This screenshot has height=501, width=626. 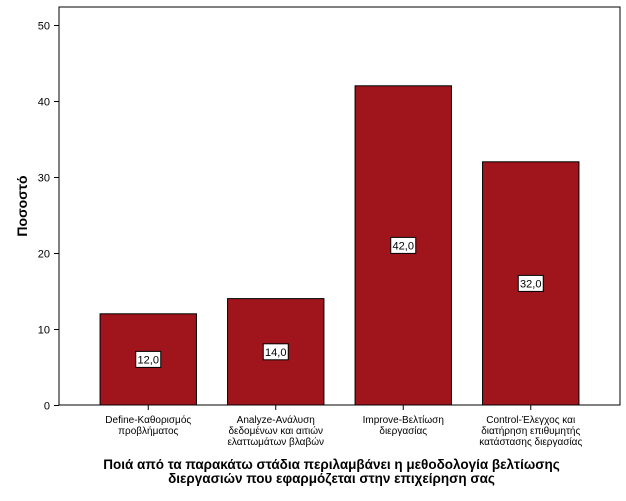 I want to click on y-tick-label: 30, so click(x=44, y=179).